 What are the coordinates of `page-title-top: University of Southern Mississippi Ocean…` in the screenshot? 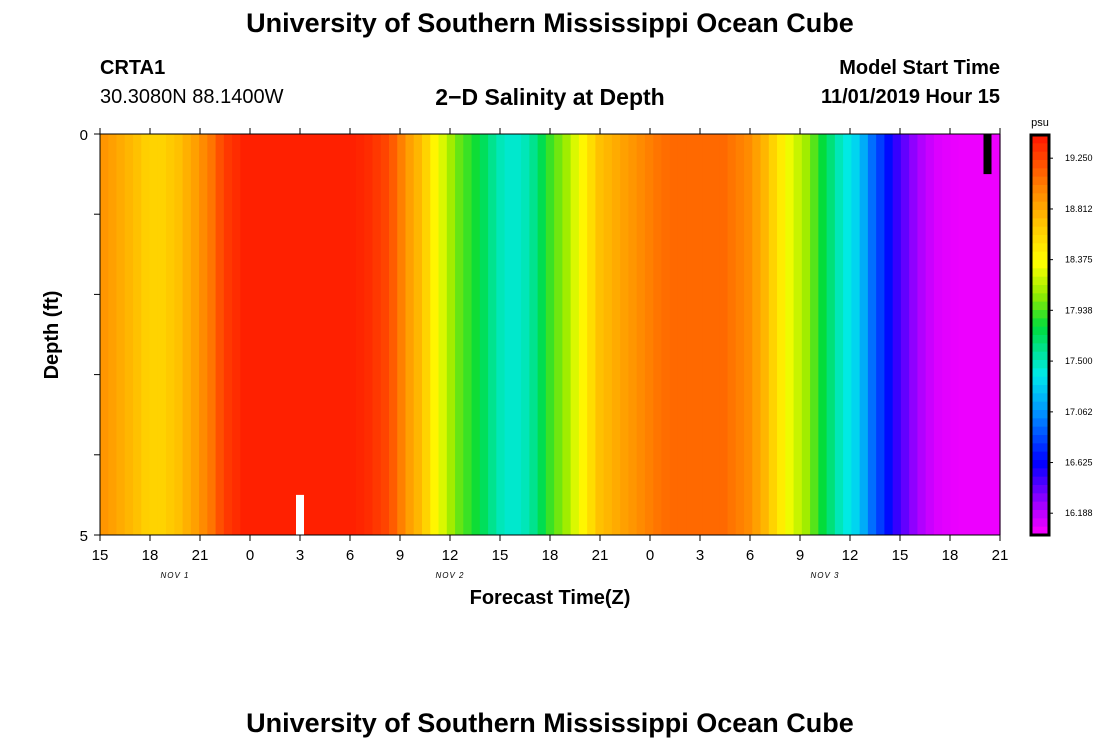 It's located at (550, 23).